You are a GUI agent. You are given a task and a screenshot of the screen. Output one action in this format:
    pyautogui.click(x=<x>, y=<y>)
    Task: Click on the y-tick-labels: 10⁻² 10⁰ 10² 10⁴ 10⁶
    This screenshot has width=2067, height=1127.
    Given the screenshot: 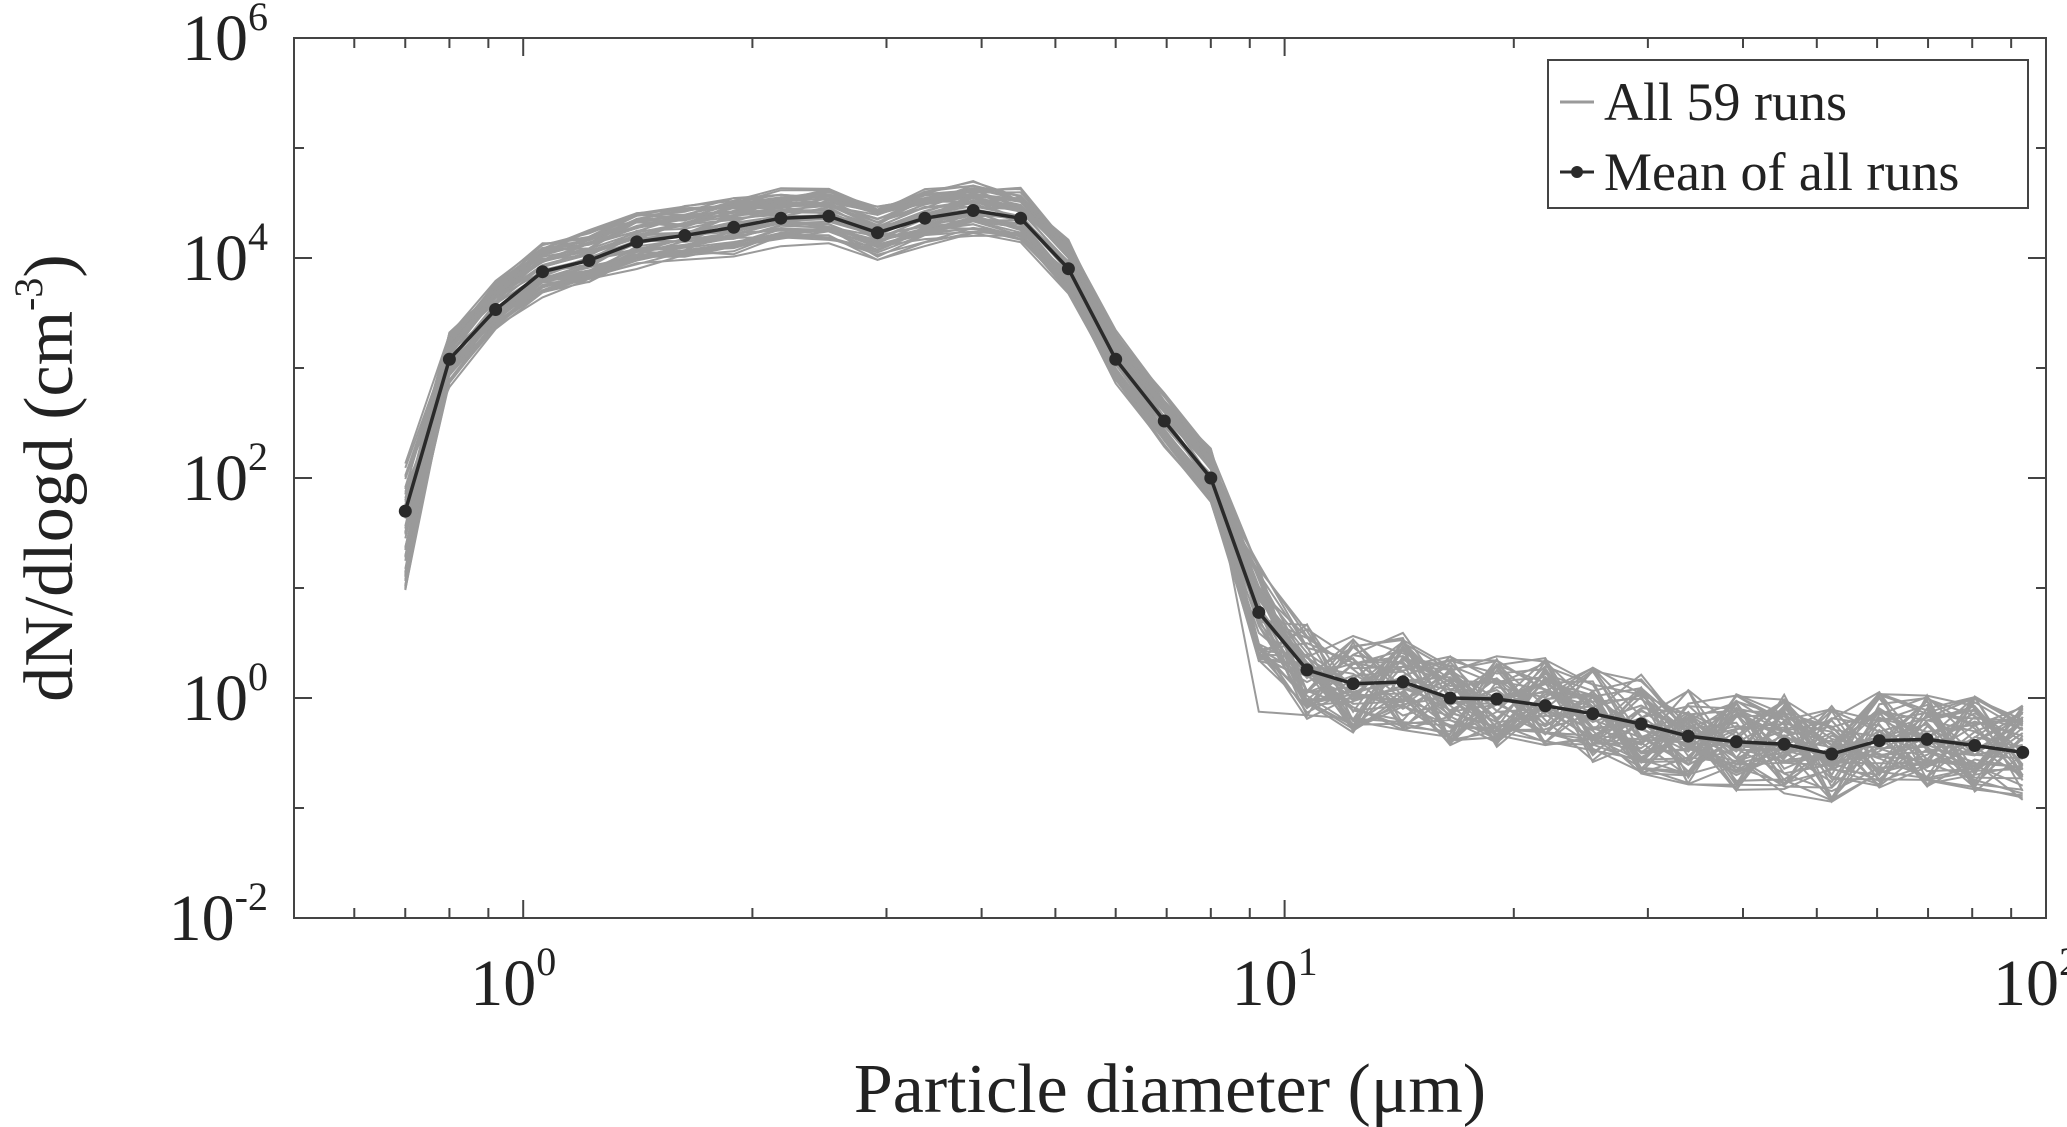 What is the action you would take?
    pyautogui.click(x=218, y=477)
    